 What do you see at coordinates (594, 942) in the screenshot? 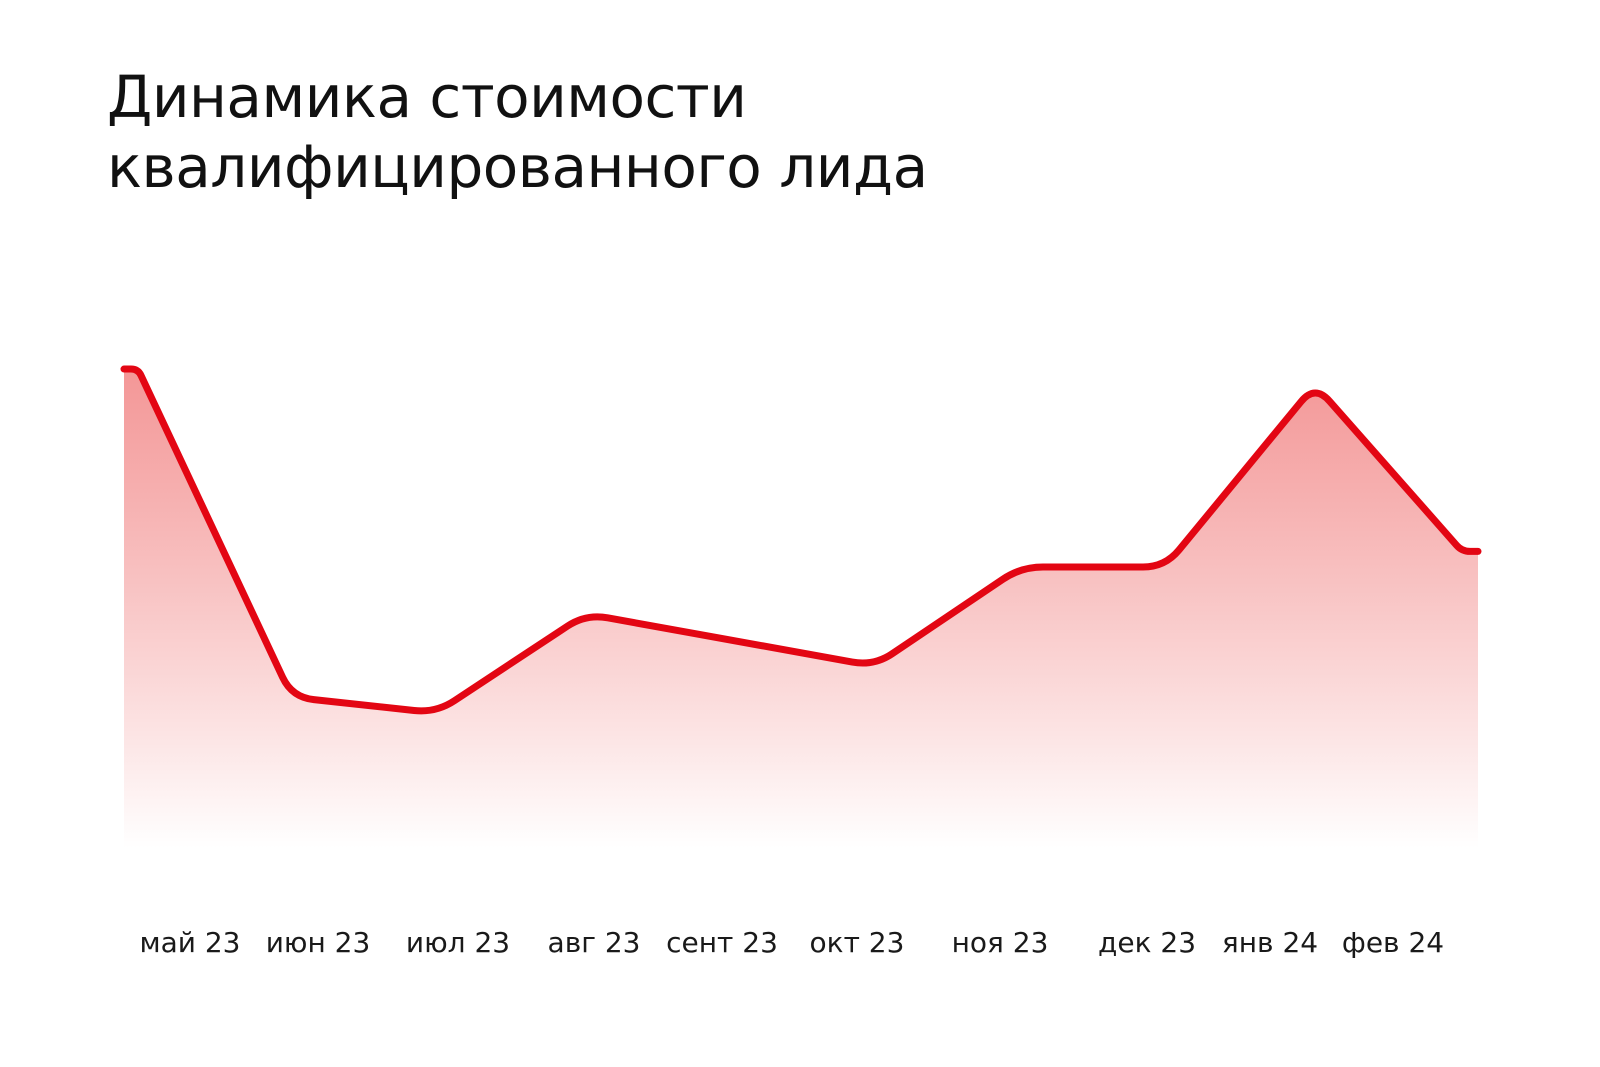
I see `x-tick-label: авг 23` at bounding box center [594, 942].